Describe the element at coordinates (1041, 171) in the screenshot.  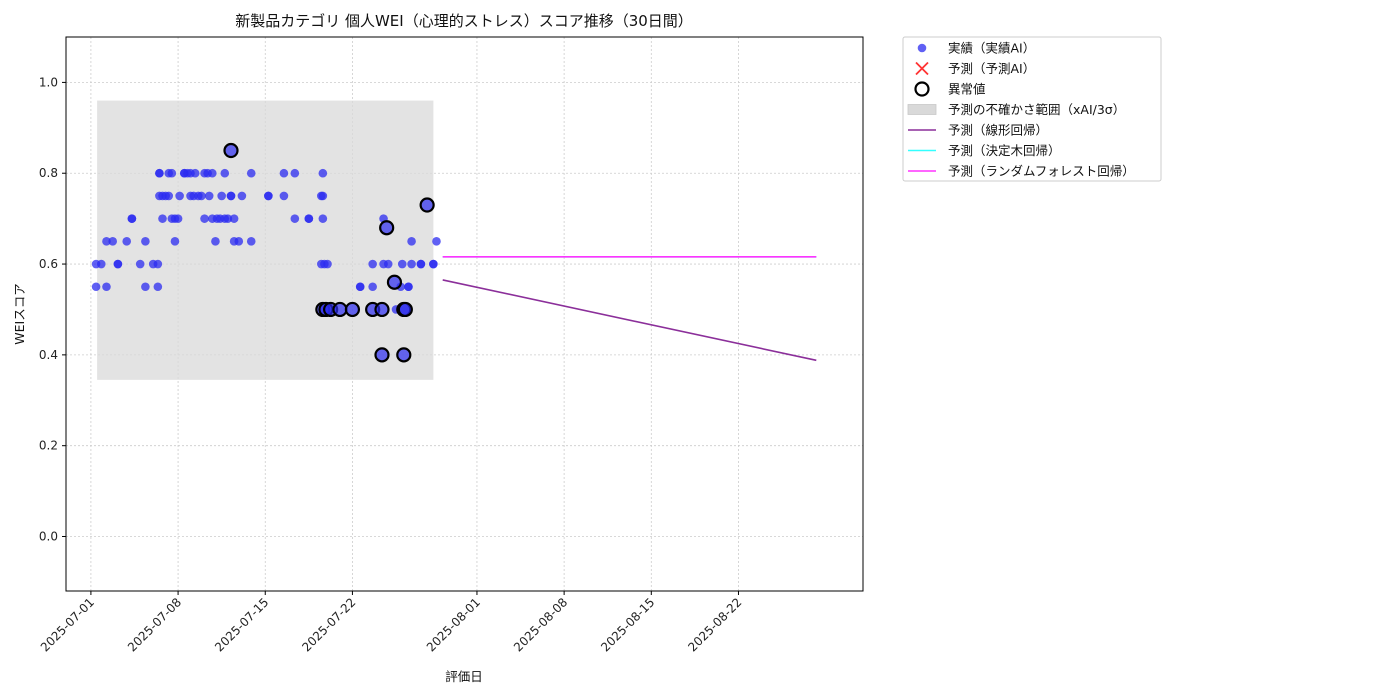
I see `legend-label: 予測（ランダムフォレスト回帰）` at that location.